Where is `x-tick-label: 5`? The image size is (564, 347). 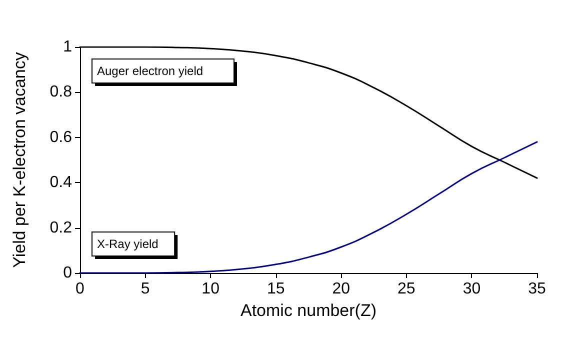
x-tick-label: 5 is located at coordinates (145, 289).